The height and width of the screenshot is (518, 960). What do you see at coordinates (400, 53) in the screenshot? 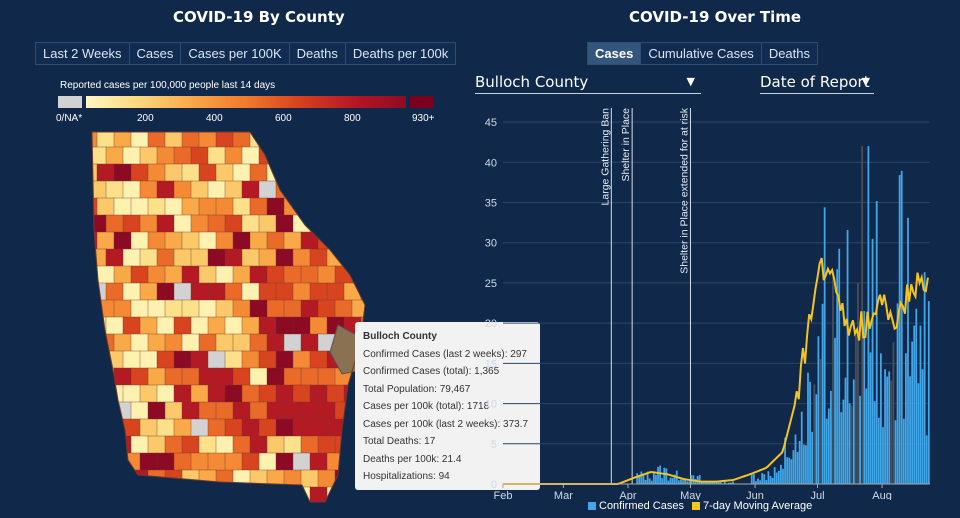
I see `tab-deaths-per-100k: Deaths per 100k` at bounding box center [400, 53].